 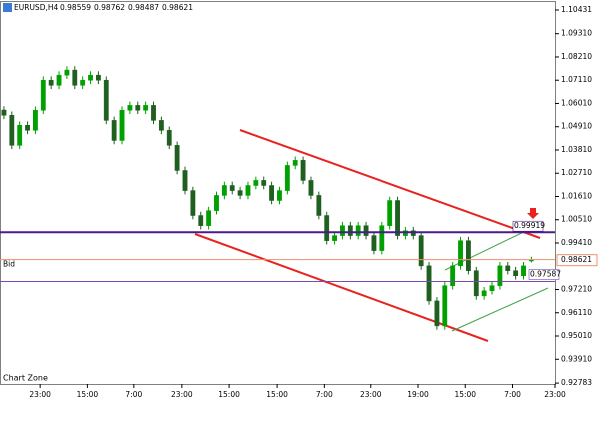 I want to click on bid-label: Bid, so click(x=9, y=264).